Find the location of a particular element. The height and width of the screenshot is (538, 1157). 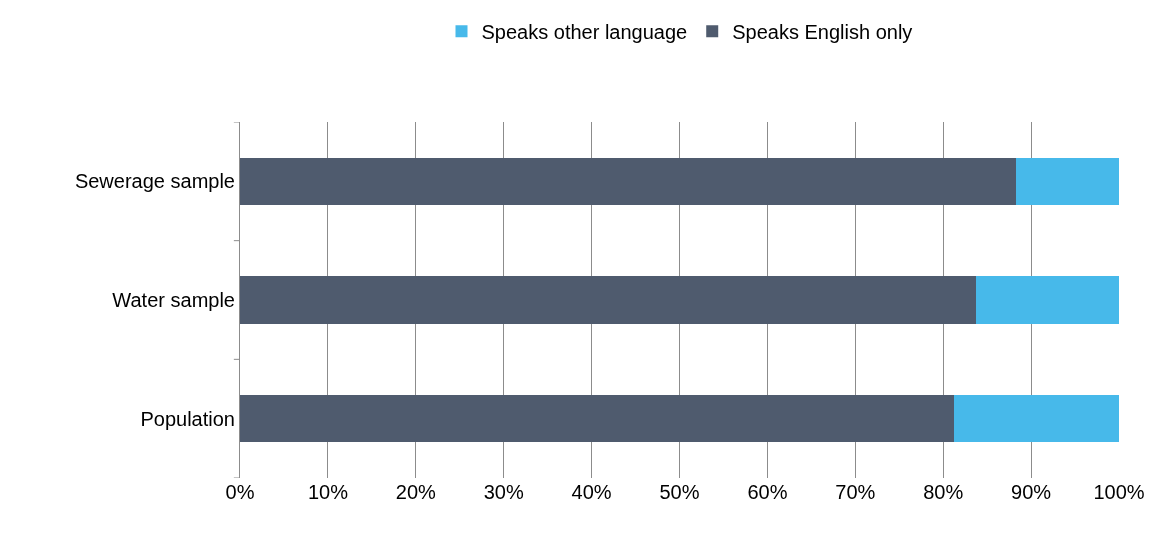

x-tick-label: 10% is located at coordinates (328, 492).